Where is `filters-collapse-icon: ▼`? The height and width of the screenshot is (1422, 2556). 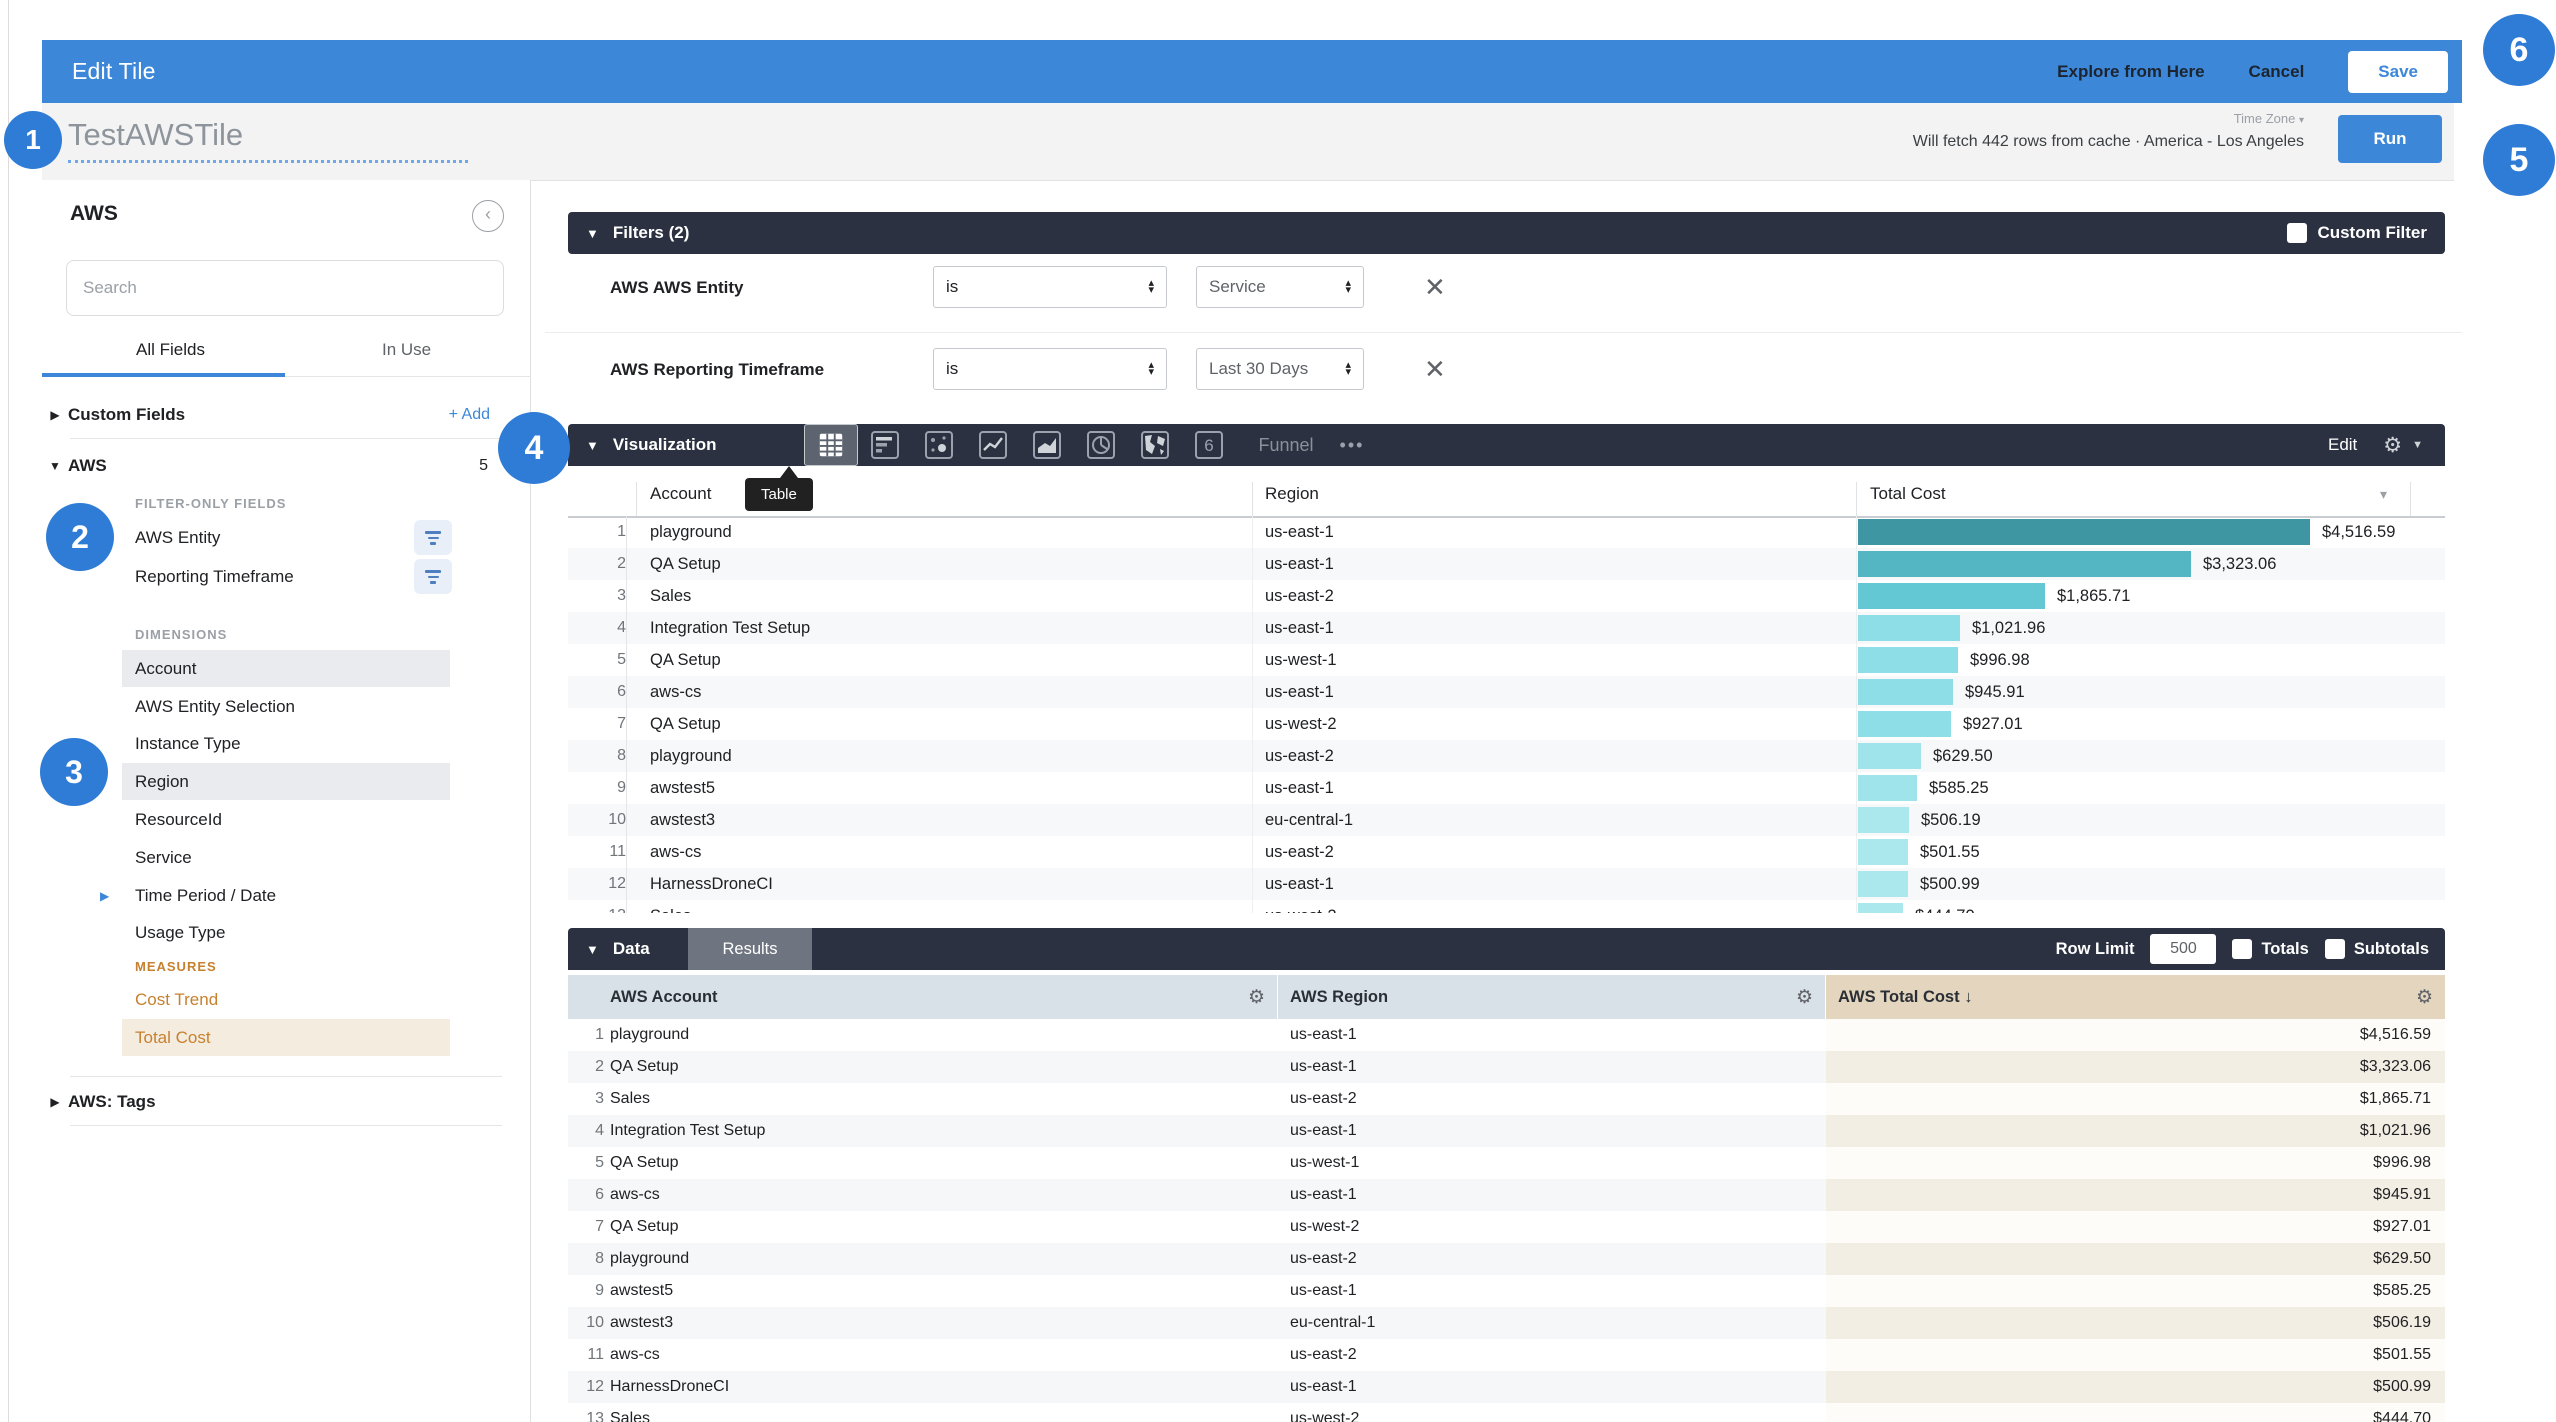
filters-collapse-icon: ▼ is located at coordinates (592, 233).